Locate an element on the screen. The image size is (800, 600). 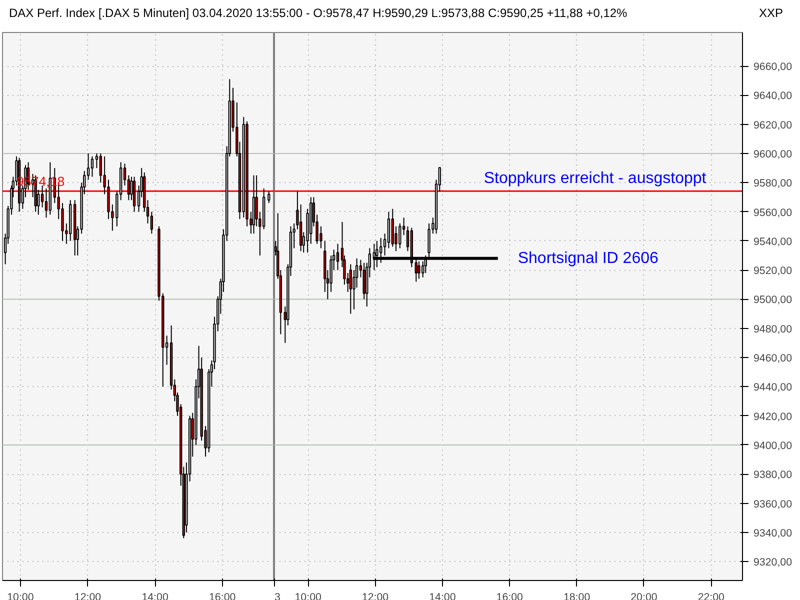
y-tick-label: 9400,00 is located at coordinates (773, 446).